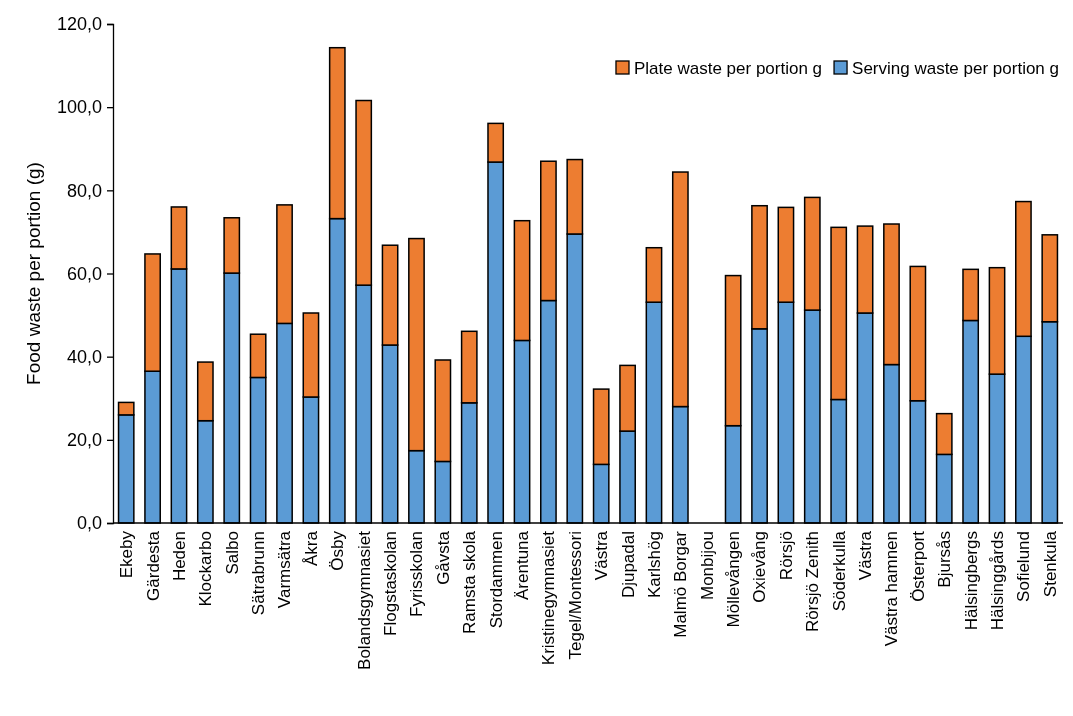 Image resolution: width=1073 pixels, height=716 pixels. Describe the element at coordinates (79, 107) in the screenshot. I see `y-tick-label: 100,0` at that location.